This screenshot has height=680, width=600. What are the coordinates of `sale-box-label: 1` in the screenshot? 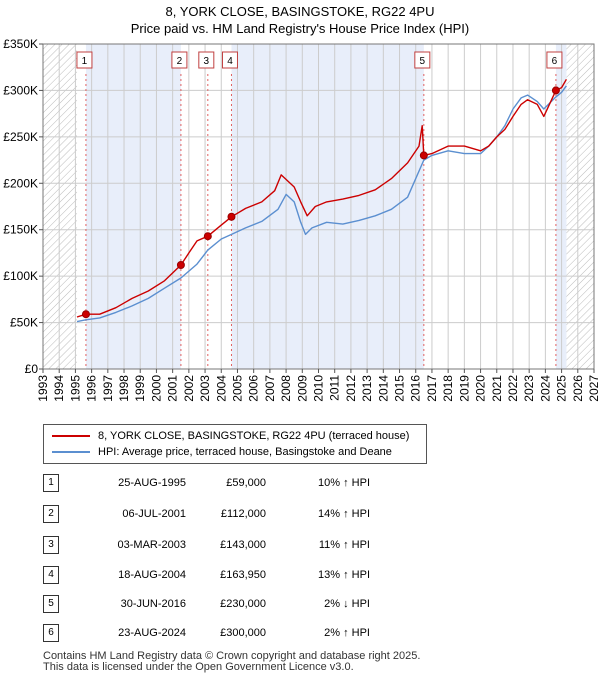 It's located at (85, 61).